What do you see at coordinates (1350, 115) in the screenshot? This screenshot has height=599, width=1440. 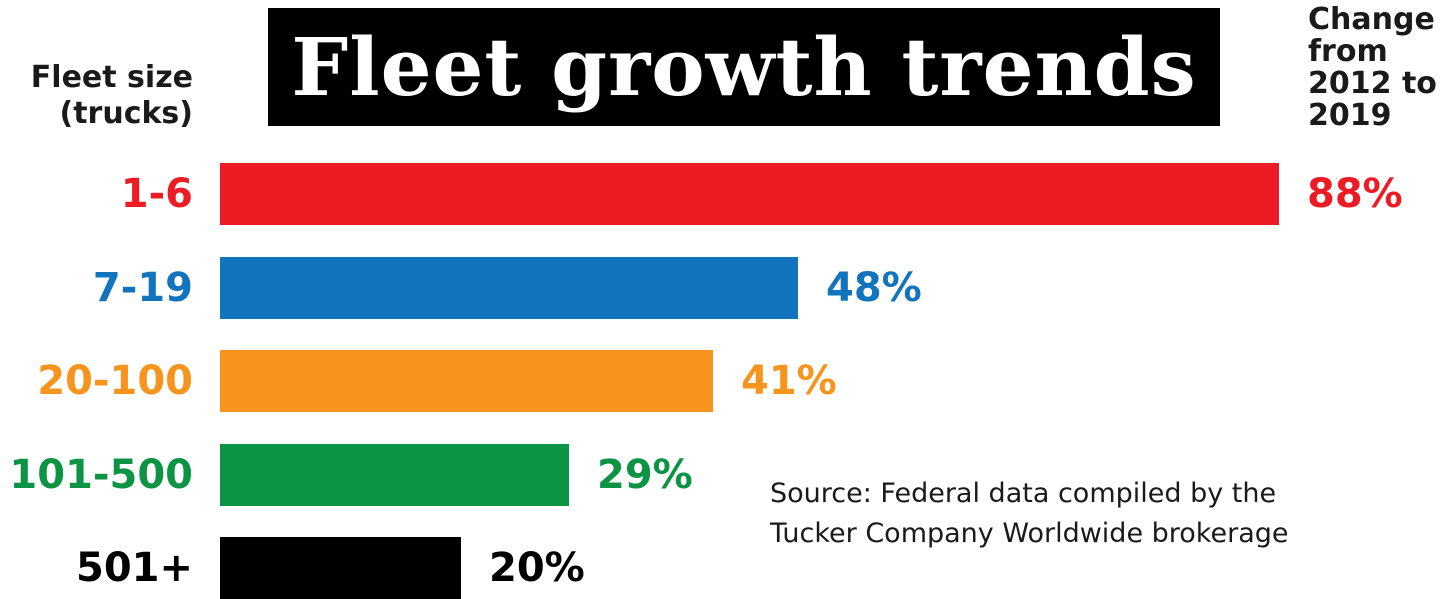 I see `value-axis-label-line: 2019` at bounding box center [1350, 115].